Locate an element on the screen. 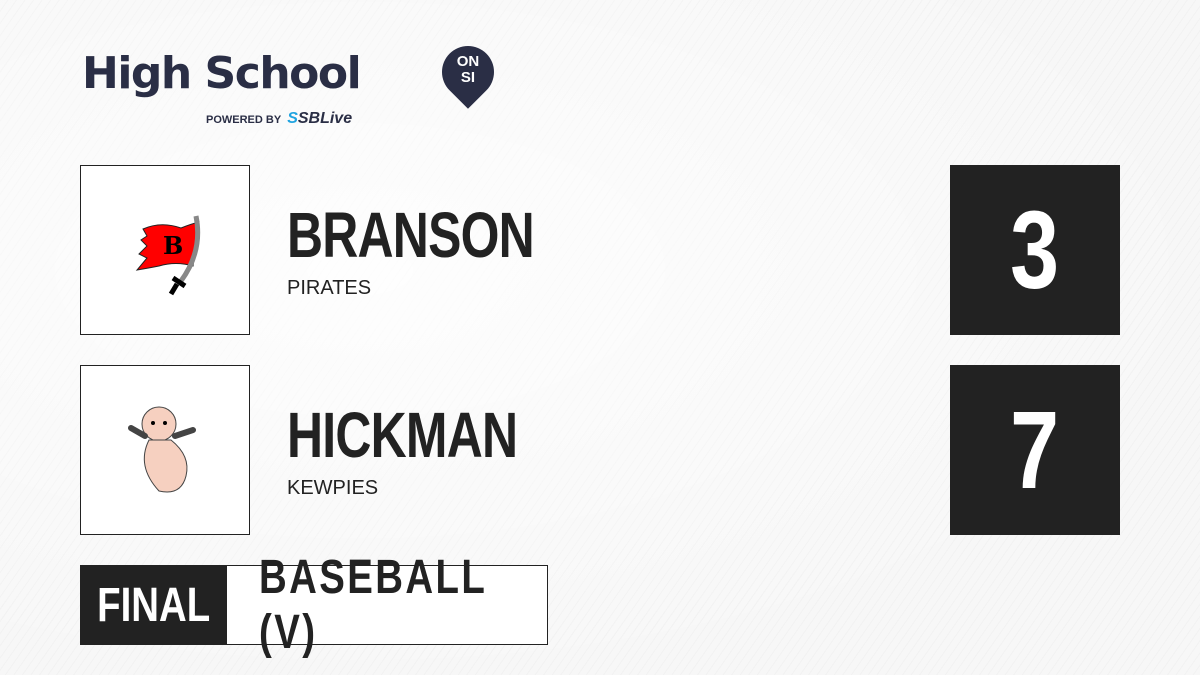  team-hickman: HICKMAN KEWPIES is located at coordinates (434, 451).